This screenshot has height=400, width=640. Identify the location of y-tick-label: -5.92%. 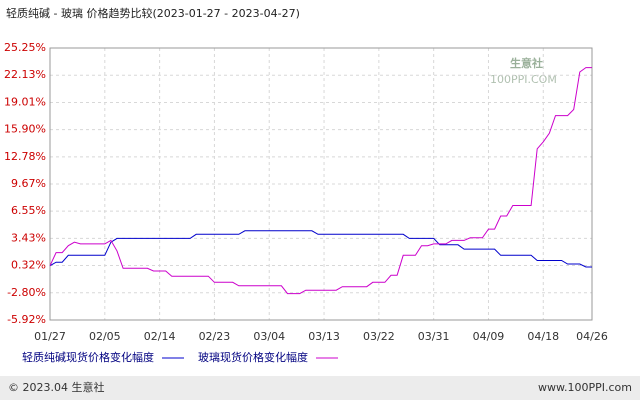
(26, 319).